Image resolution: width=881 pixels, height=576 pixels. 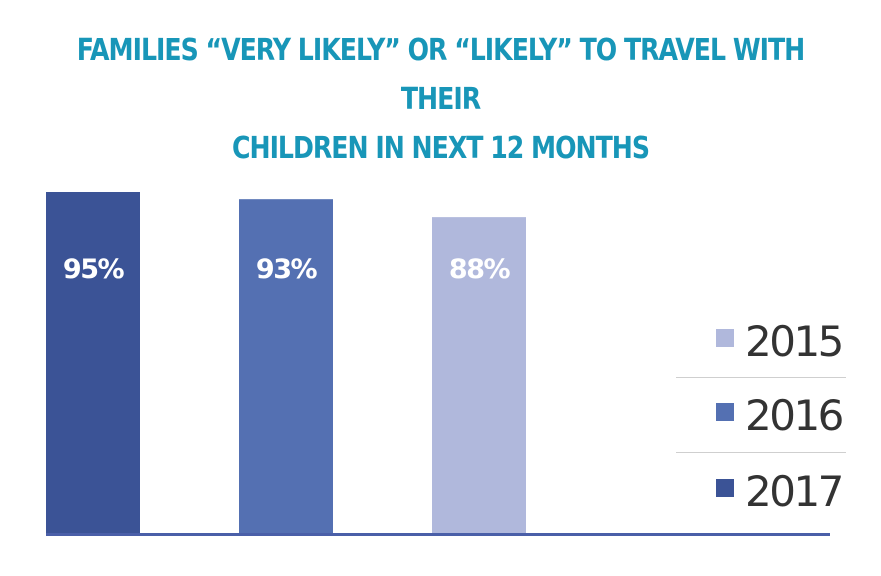 What do you see at coordinates (287, 269) in the screenshot?
I see `data-label-2016: 93%` at bounding box center [287, 269].